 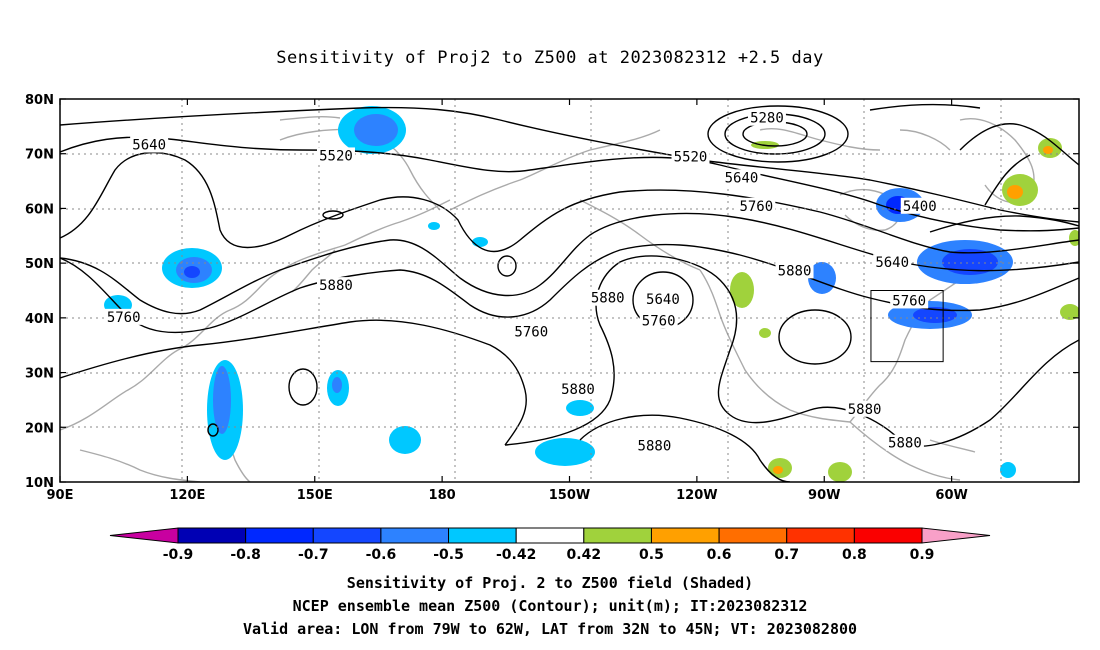 What do you see at coordinates (313, 555) in the screenshot?
I see `colorbar-label: -0.7` at bounding box center [313, 555].